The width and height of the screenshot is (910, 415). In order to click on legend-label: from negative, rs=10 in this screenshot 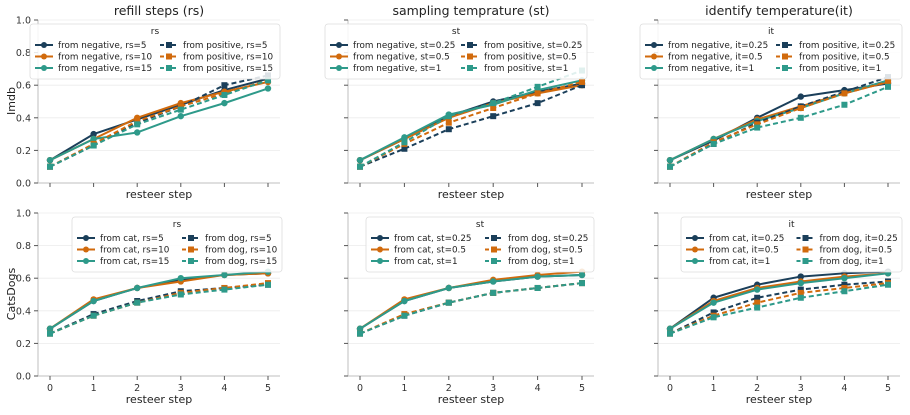, I will do `click(105, 58)`.